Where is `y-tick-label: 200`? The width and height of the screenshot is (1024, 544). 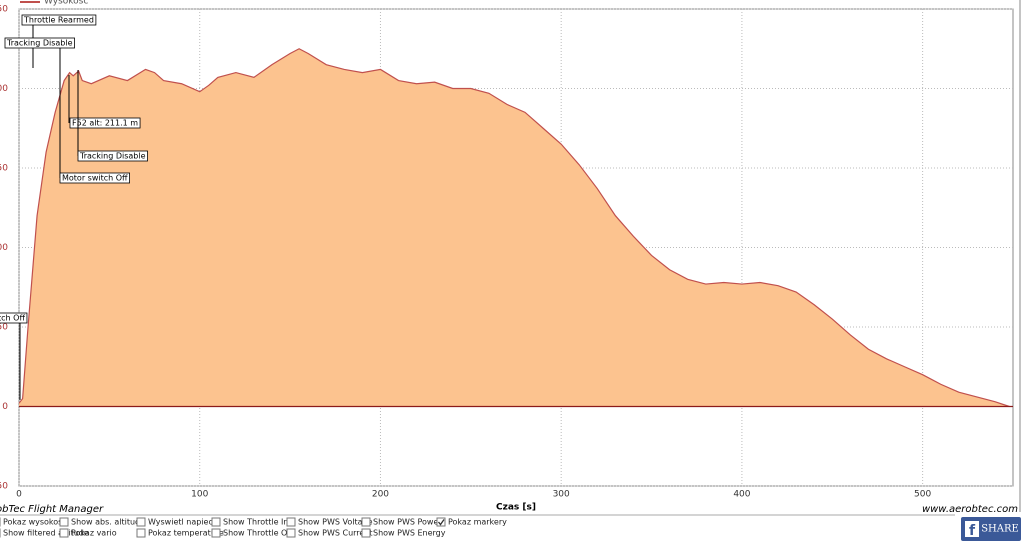
y-tick-label: 200 is located at coordinates (4, 89).